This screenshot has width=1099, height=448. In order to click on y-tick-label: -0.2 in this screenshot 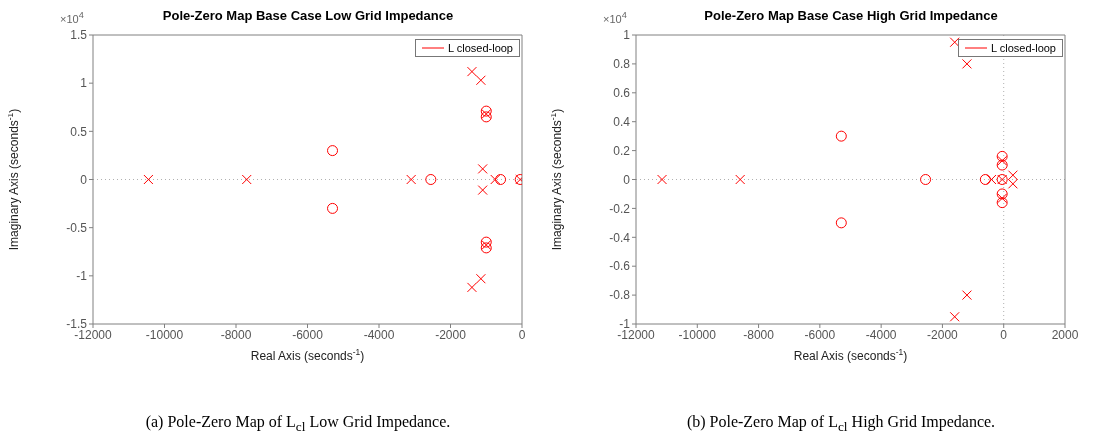, I will do `click(620, 208)`.